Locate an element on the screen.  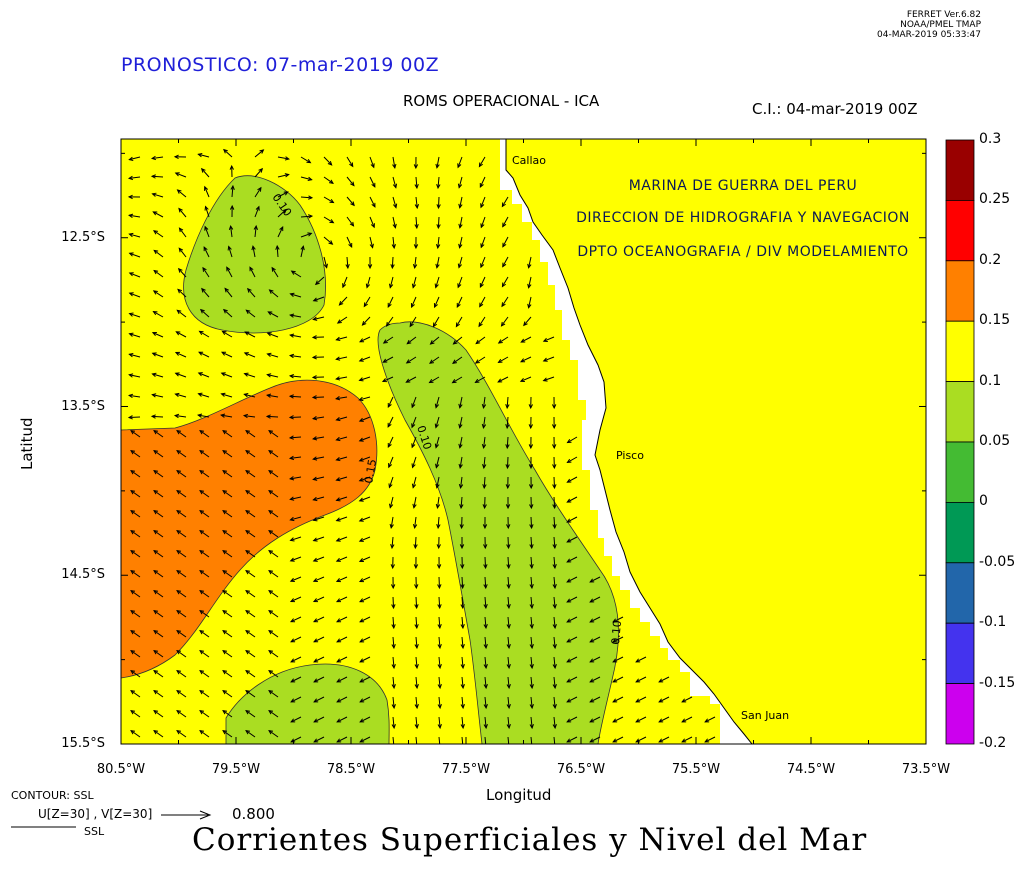
ssl-band-orange is located at coordinates (249, 529).